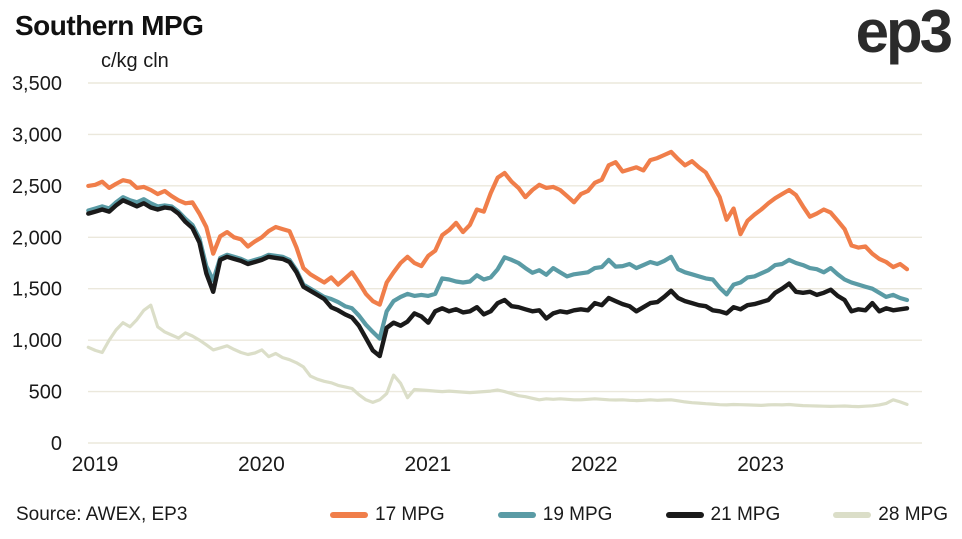 Image resolution: width=962 pixels, height=539 pixels. What do you see at coordinates (37, 290) in the screenshot?
I see `y-tick-1,500: 1,500` at bounding box center [37, 290].